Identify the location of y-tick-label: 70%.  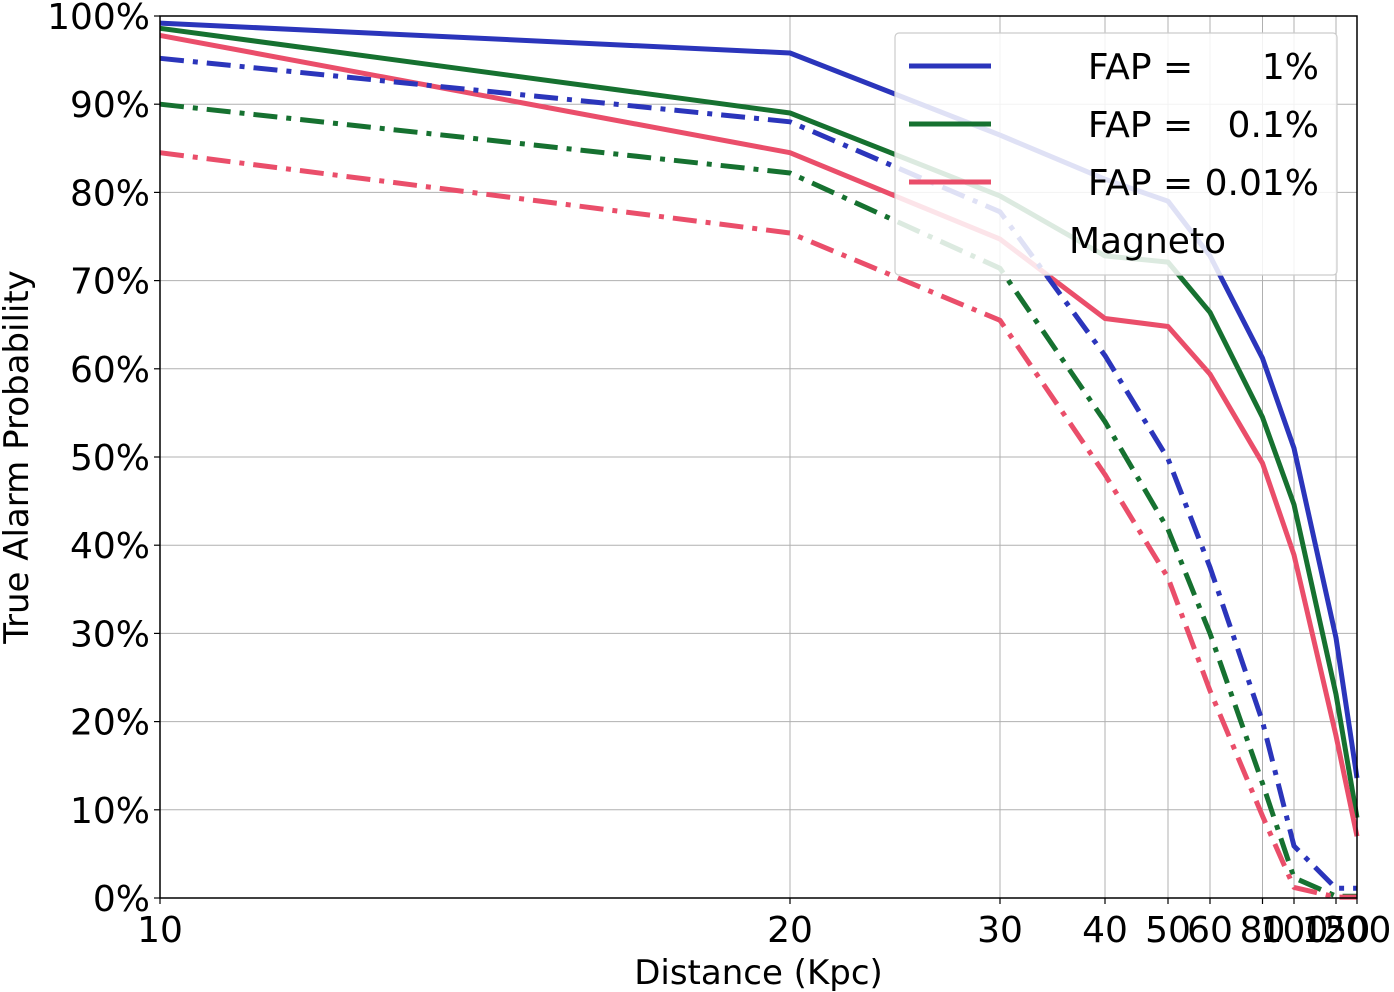
(110, 282).